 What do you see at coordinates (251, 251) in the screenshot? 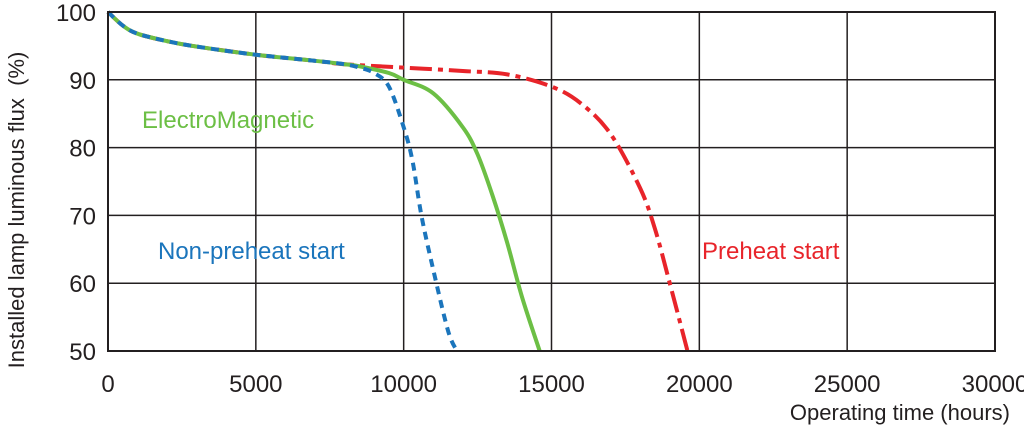
I see `legend-label-non-preheat: Non-preheat start` at bounding box center [251, 251].